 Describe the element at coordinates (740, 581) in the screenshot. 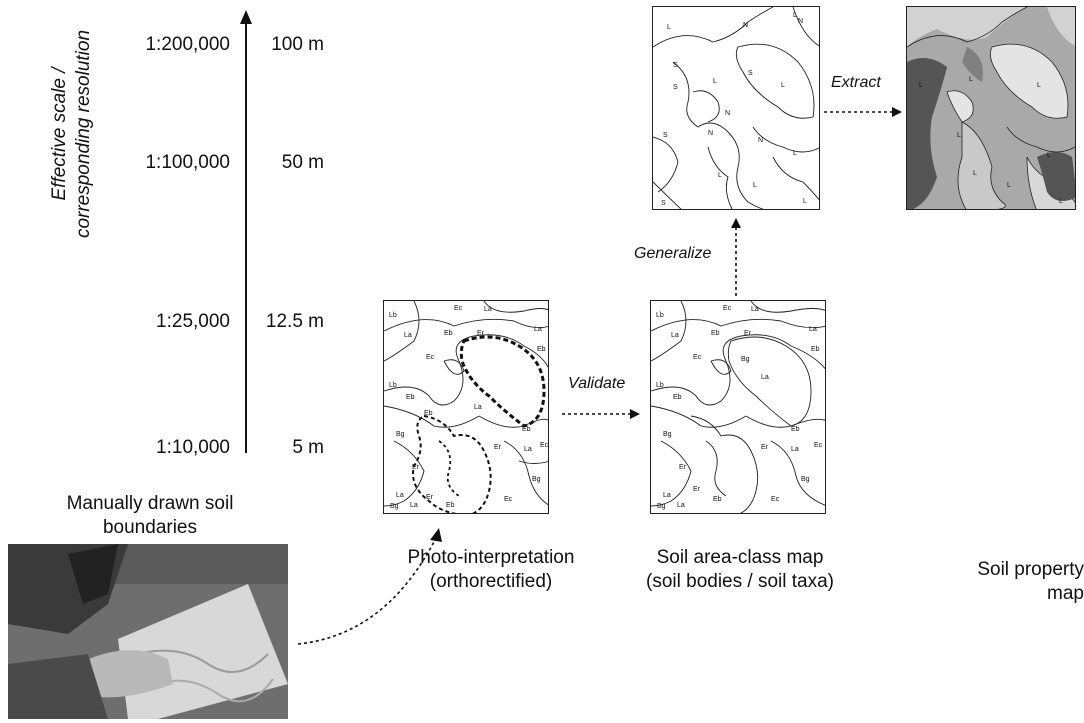

I see `areaclass-caption-line2: (soil bodies / soil taxa)` at that location.